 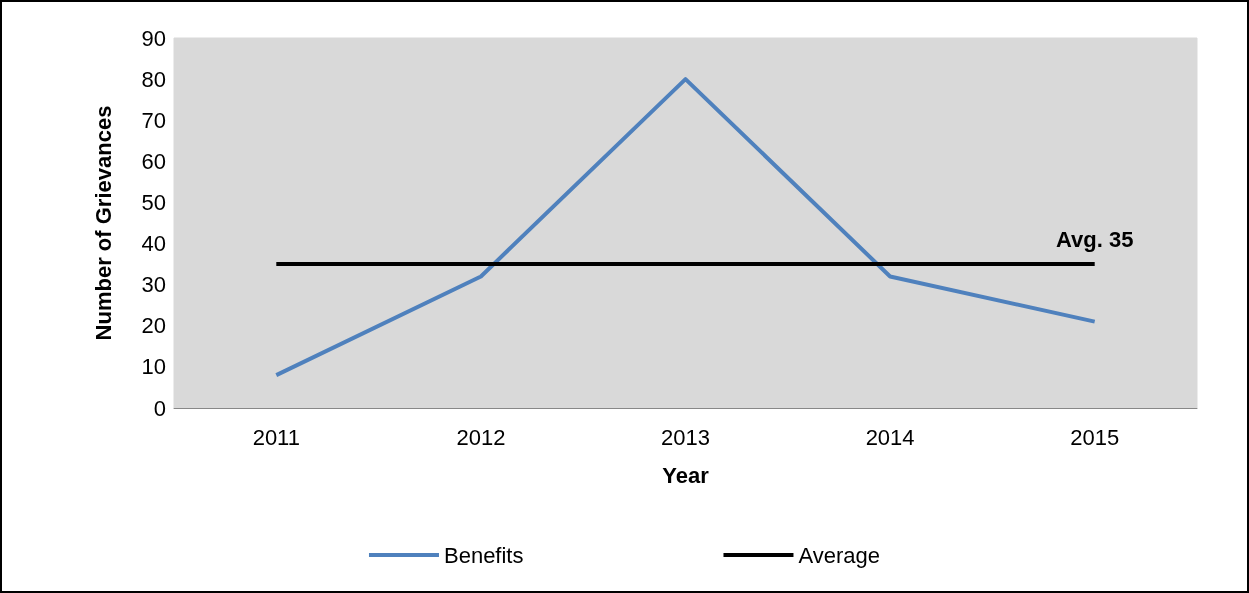 I want to click on y-tick-label: 90, so click(x=153, y=38).